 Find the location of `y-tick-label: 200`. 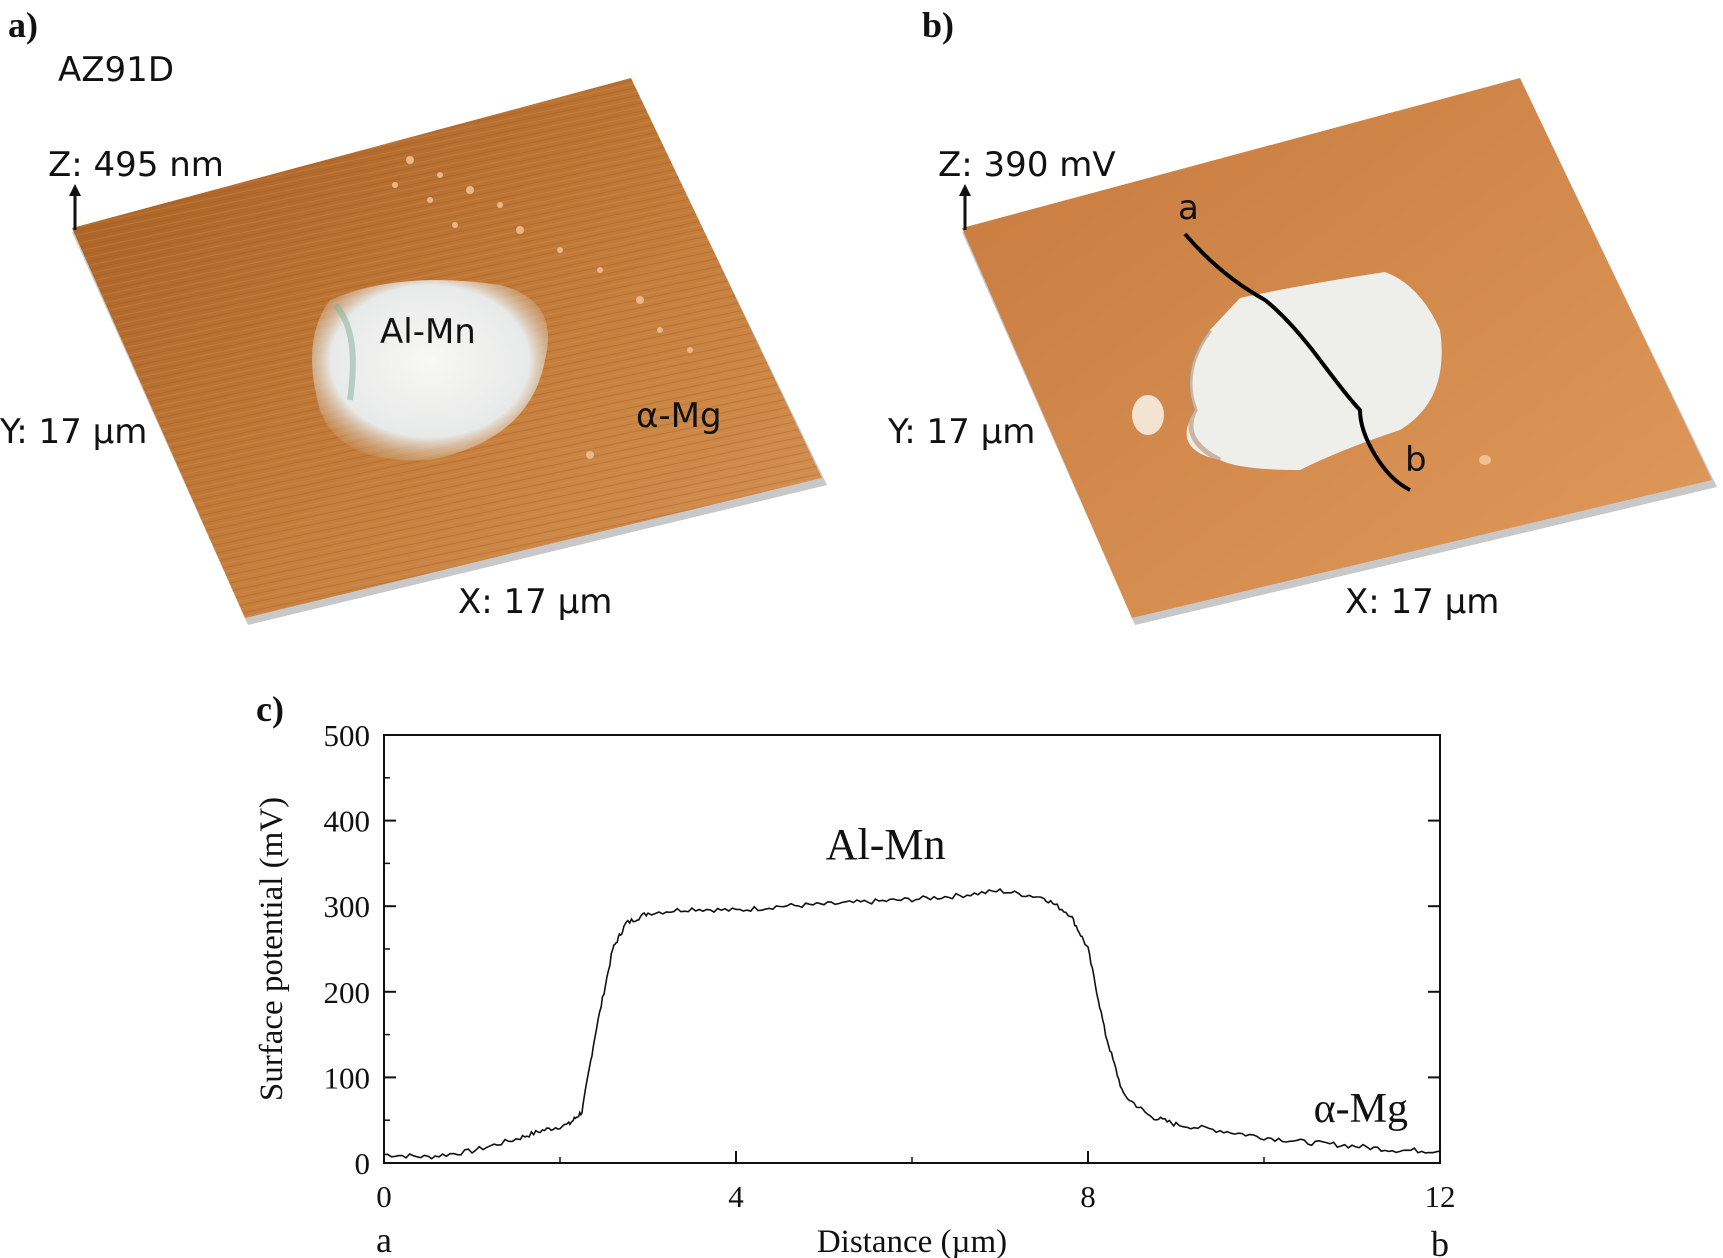

y-tick-label: 200 is located at coordinates (347, 992).